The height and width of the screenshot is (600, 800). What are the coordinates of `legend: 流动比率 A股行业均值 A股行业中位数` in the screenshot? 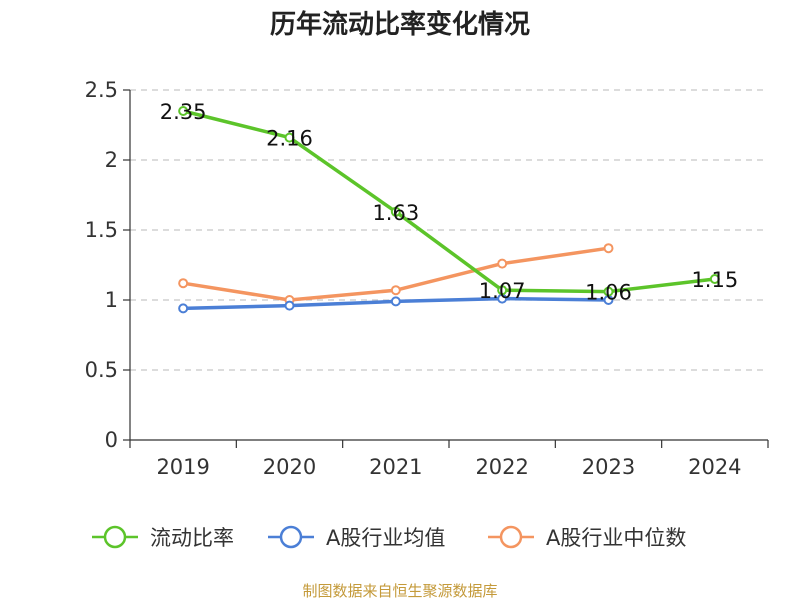 It's located at (389, 537).